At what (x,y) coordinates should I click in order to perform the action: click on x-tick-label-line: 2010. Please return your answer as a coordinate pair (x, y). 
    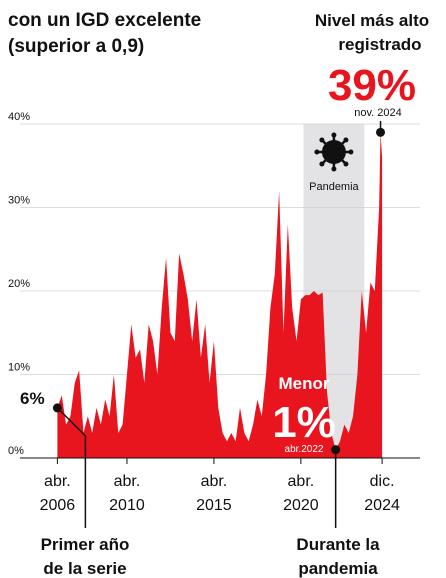
    Looking at the image, I should click on (127, 505).